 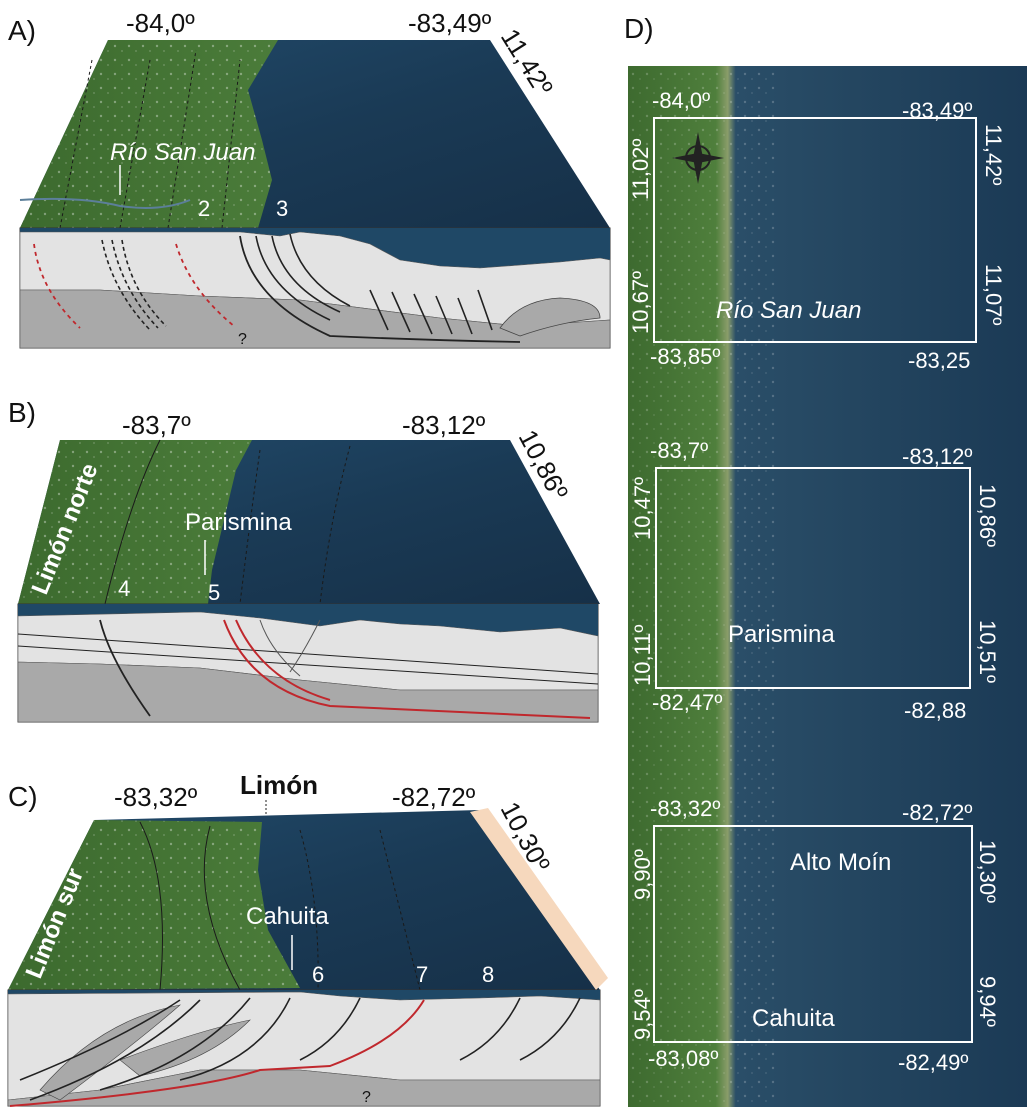 What do you see at coordinates (937, 456) in the screenshot?
I see `panel-d-box2-tr: -83,12º` at bounding box center [937, 456].